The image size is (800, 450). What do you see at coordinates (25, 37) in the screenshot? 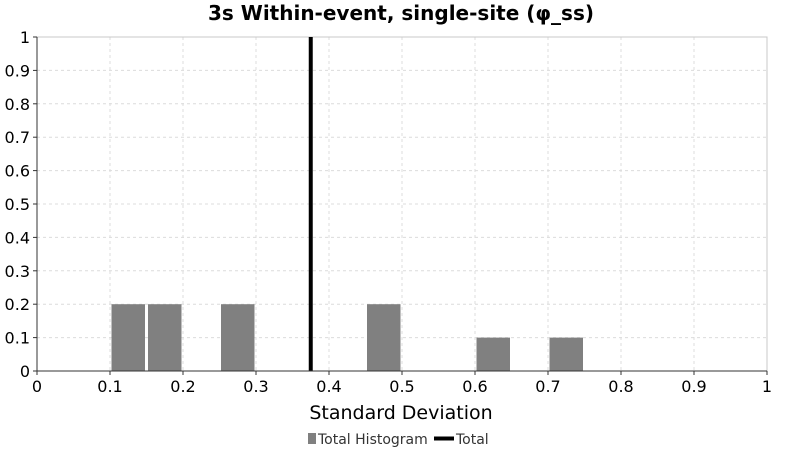
I see `y-tick-label: 1` at bounding box center [25, 37].